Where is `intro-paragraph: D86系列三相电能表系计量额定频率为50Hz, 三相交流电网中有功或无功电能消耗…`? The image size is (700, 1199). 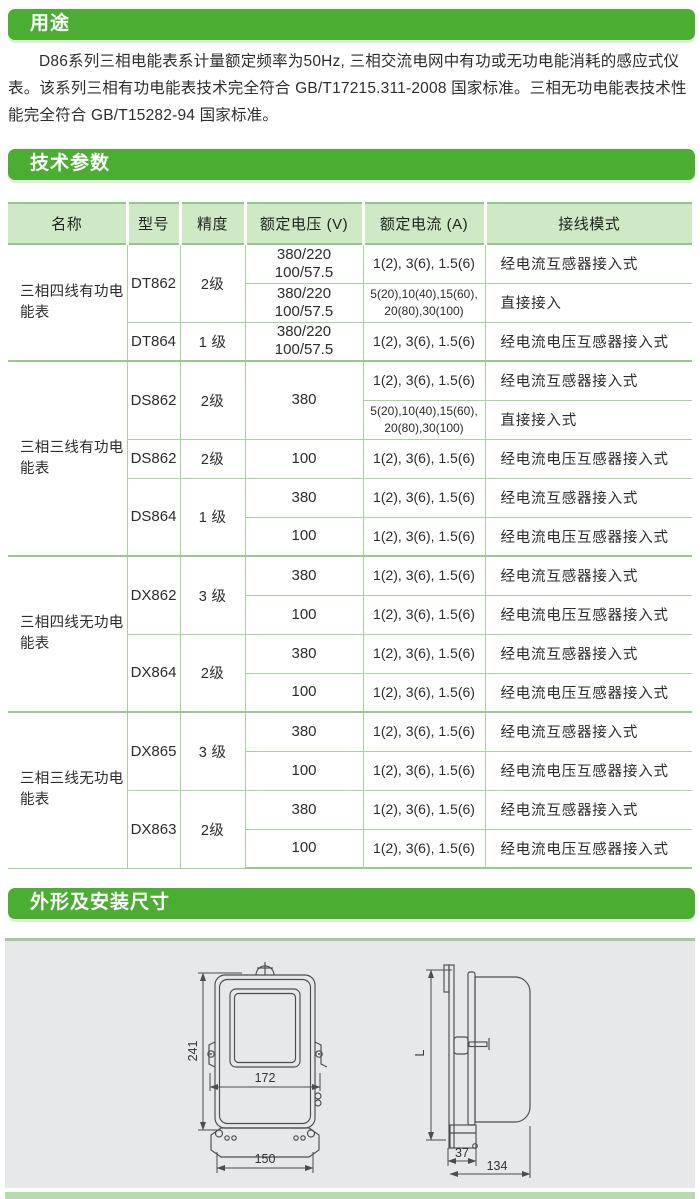 intro-paragraph: D86系列三相电能表系计量额定频率为50Hz, 三相交流电网中有功或无功电能消耗… is located at coordinates (347, 88).